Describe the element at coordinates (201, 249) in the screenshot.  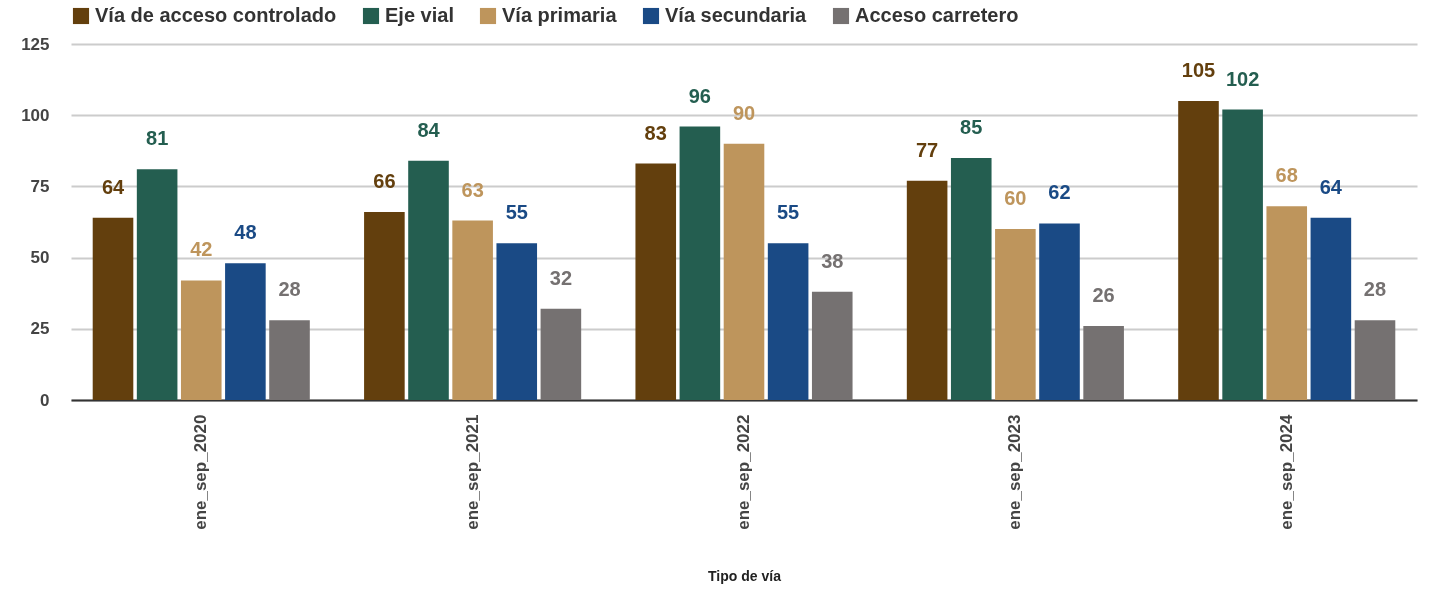
I see `data-label: 42` at that location.